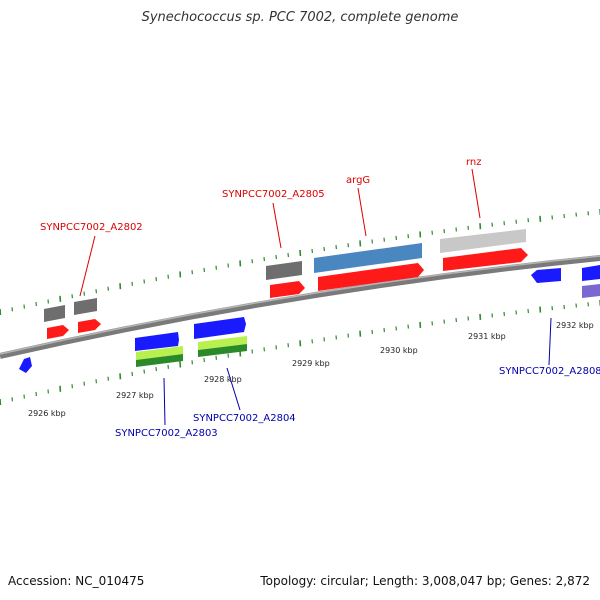  I want to click on gene-green-a2804, so click(222, 350).